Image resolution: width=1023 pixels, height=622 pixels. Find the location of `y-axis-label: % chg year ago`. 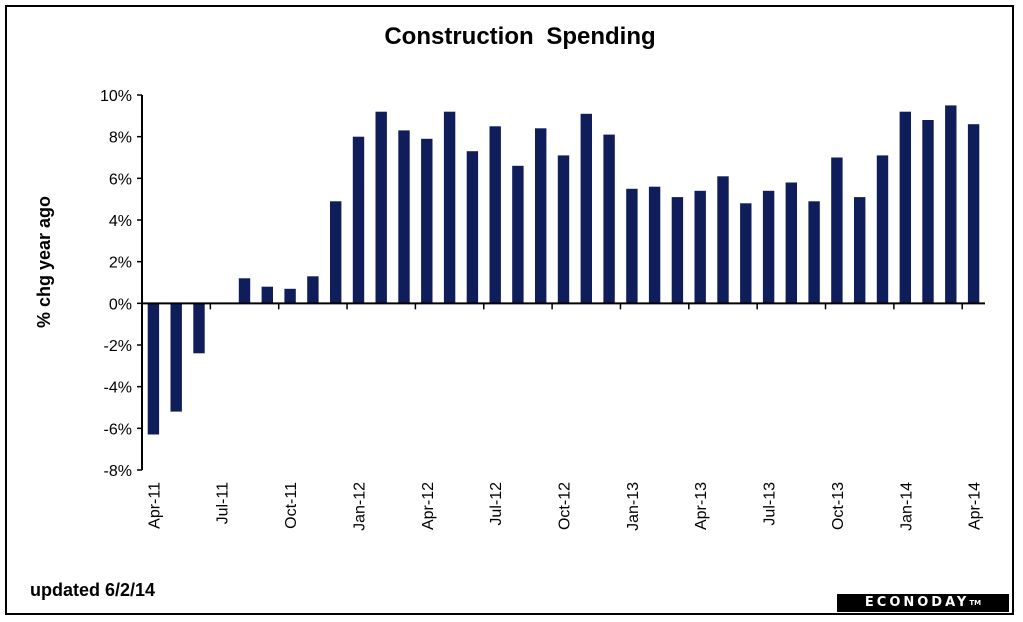

y-axis-label: % chg year ago is located at coordinates (44, 262).